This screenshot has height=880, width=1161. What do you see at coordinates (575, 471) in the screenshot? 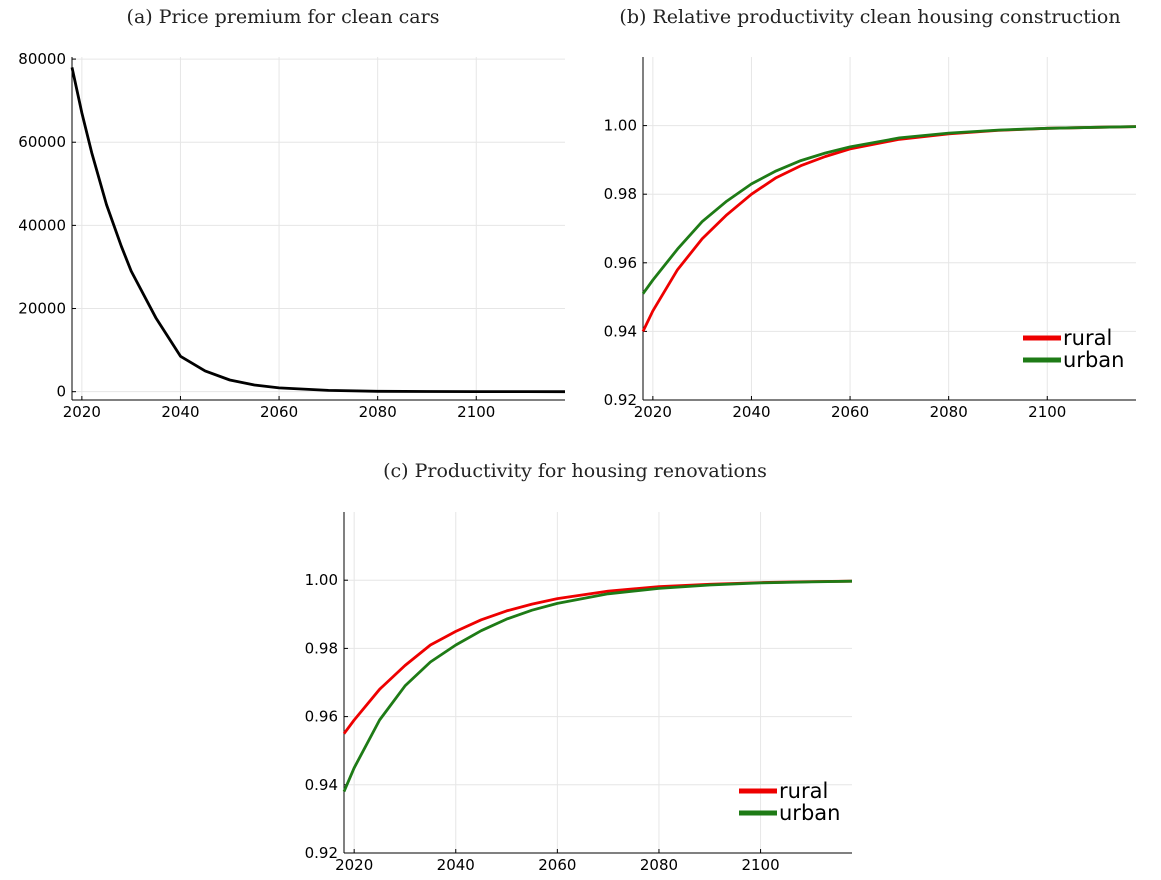
I see `chart-title-c: (c) Productivity for housing renovations` at bounding box center [575, 471].